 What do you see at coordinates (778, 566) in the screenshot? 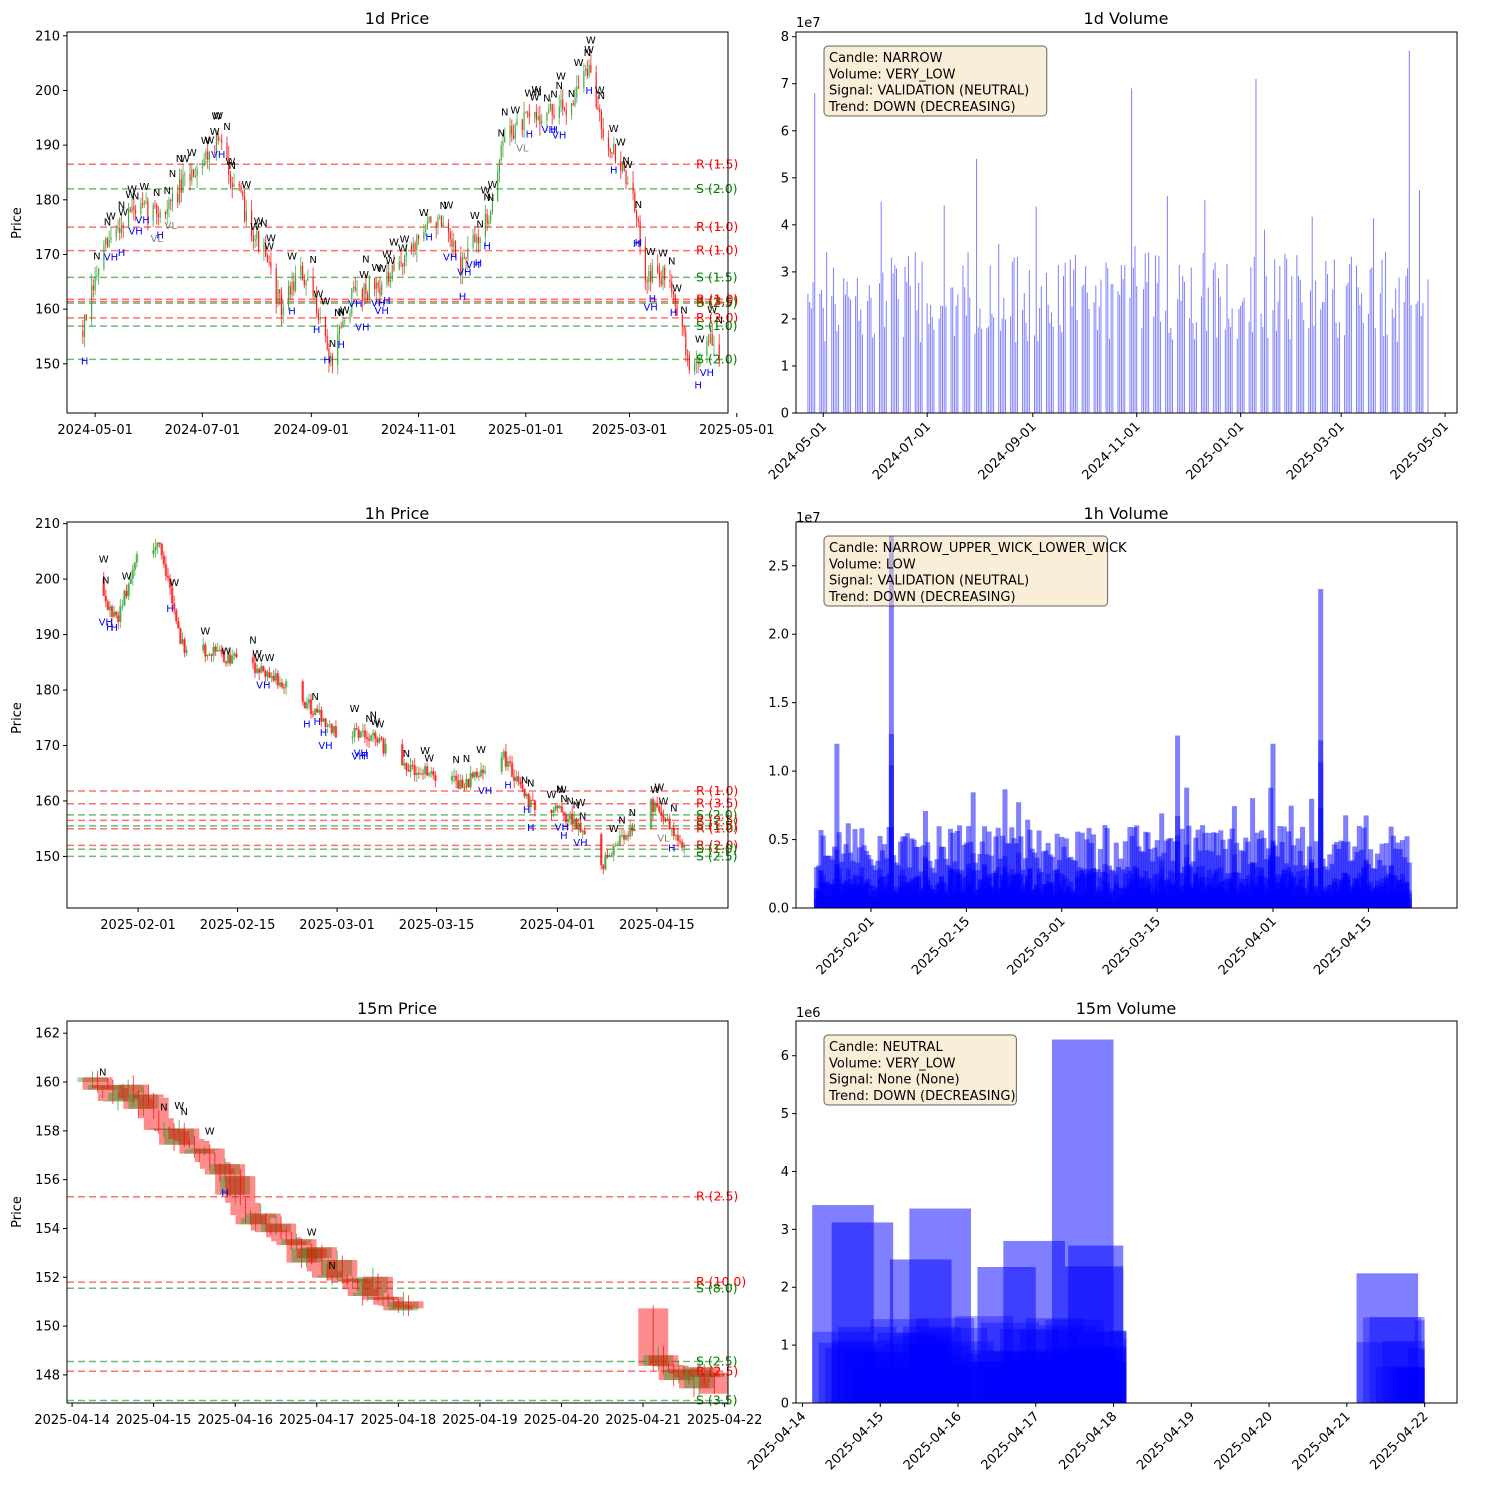
I see `y-tick-label: 2.5` at bounding box center [778, 566].